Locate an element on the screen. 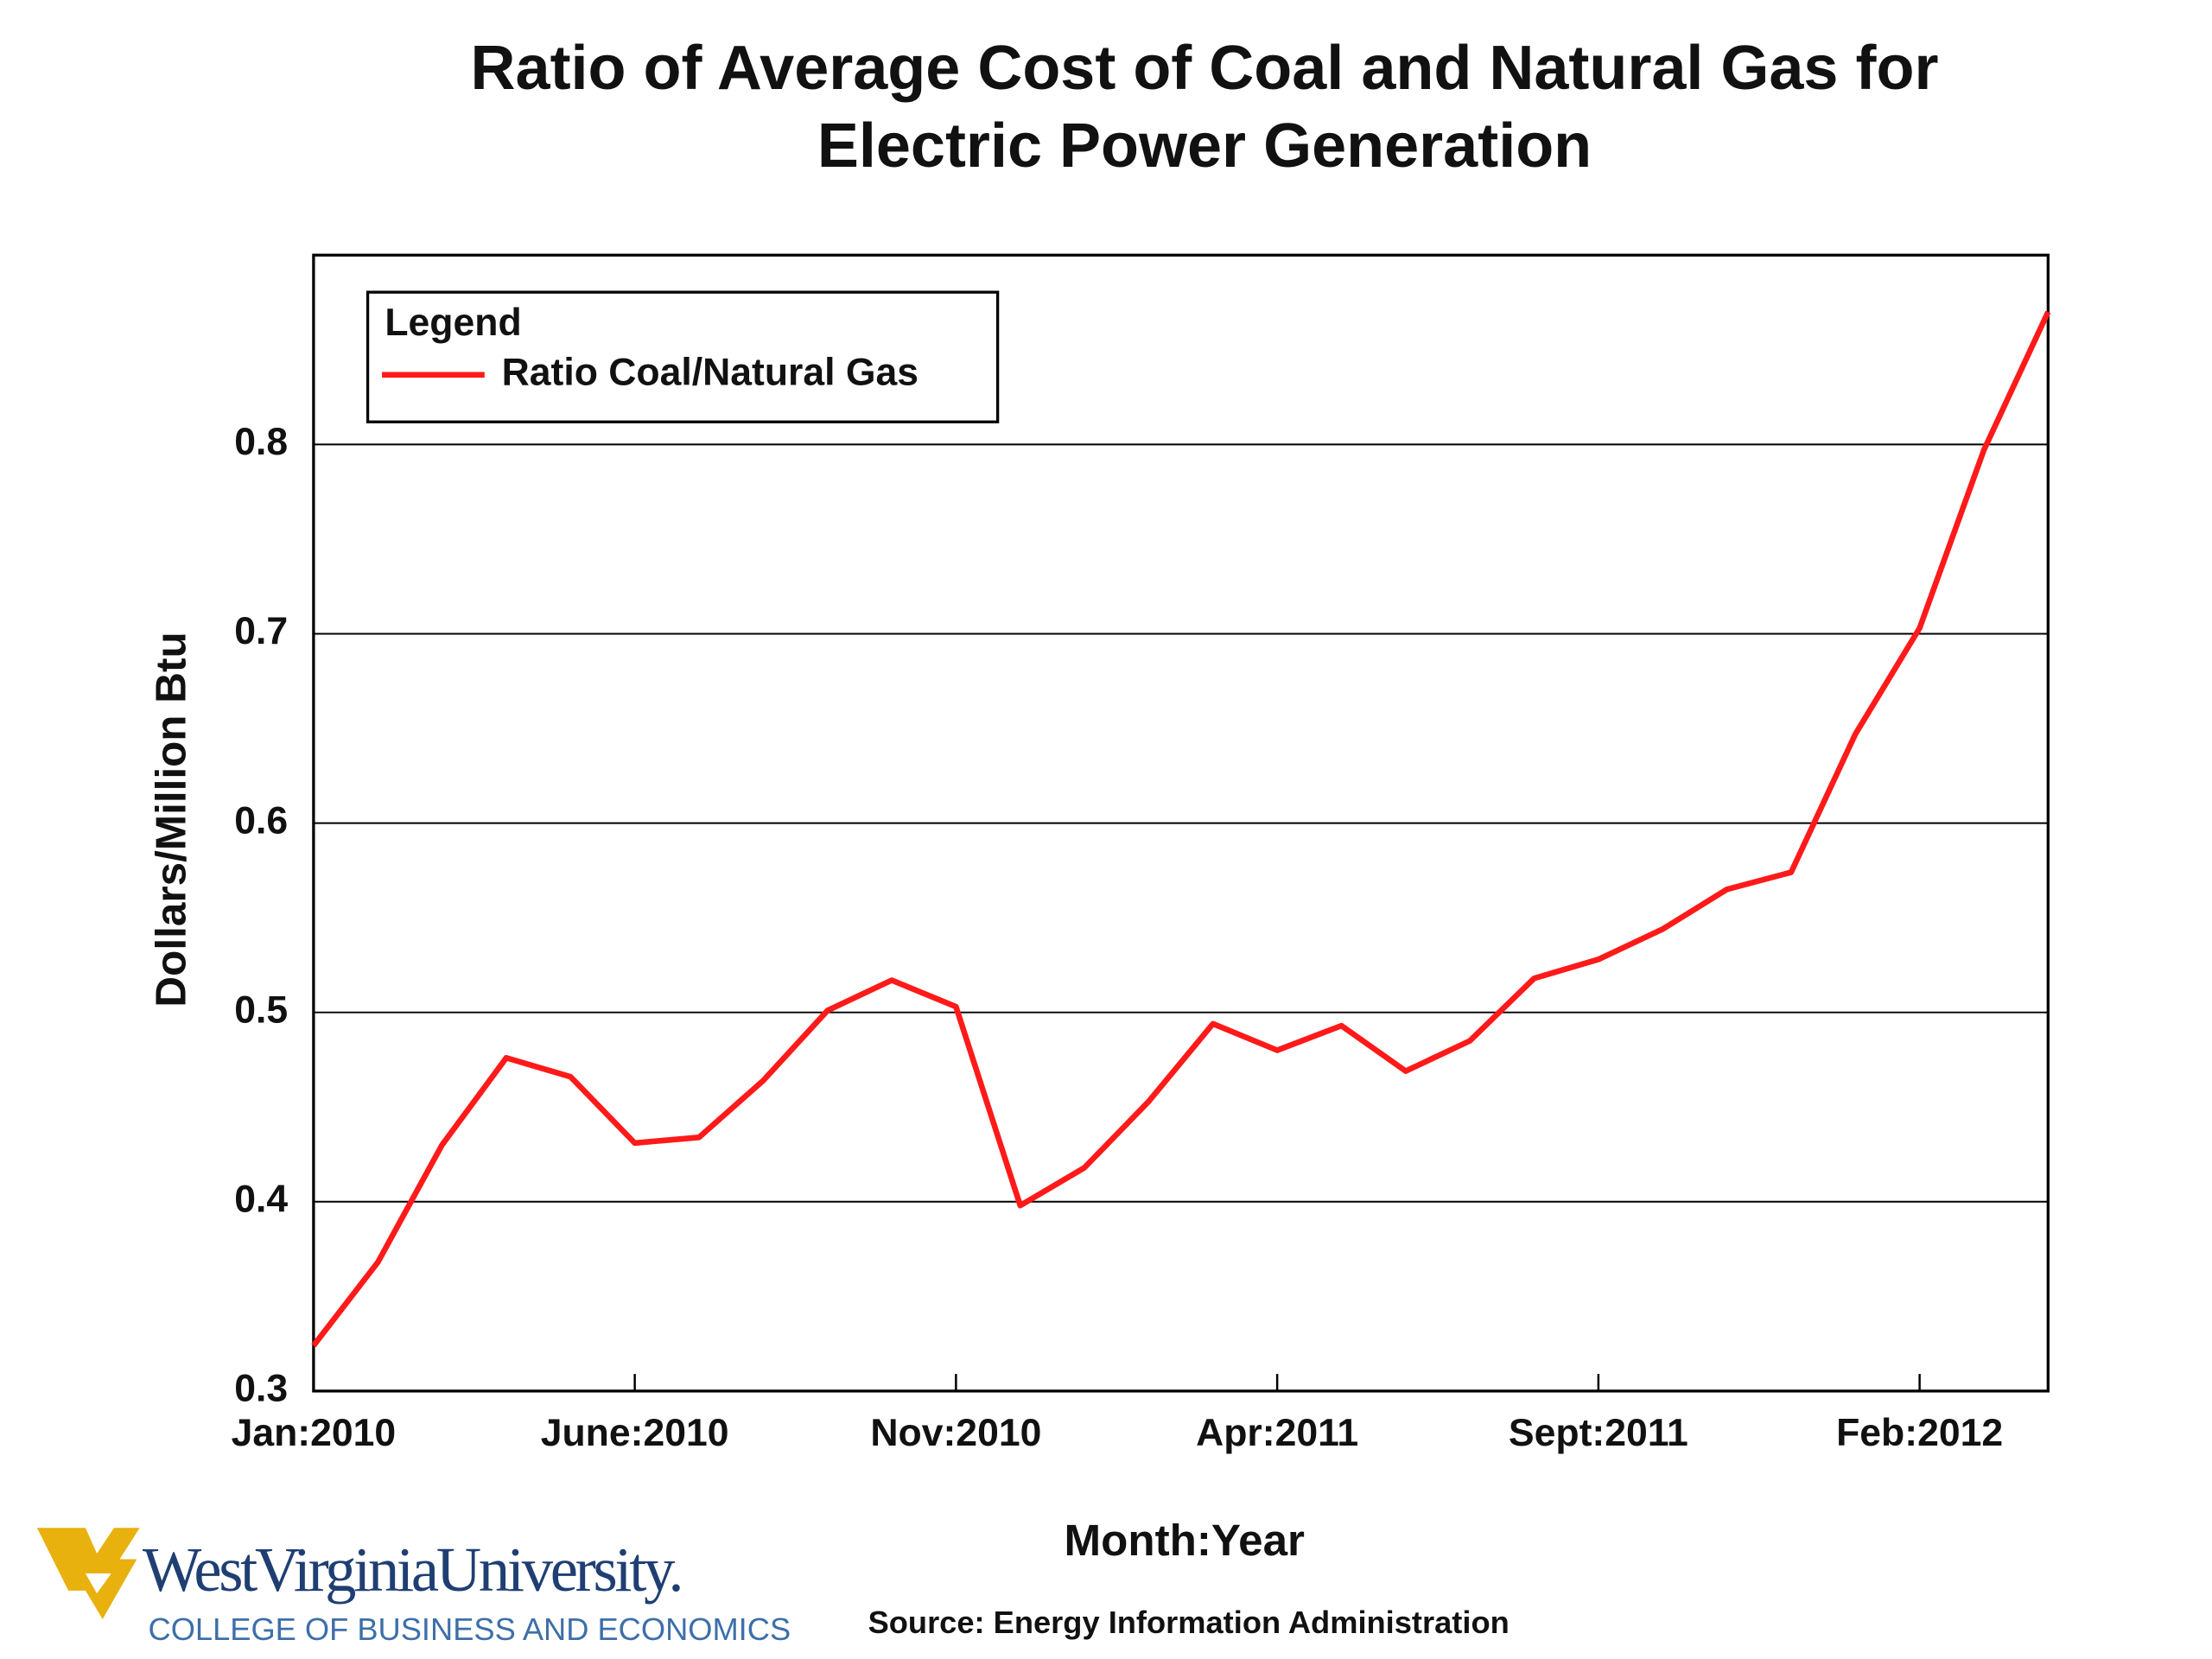  y-axis-label: Dollars/Million Btu is located at coordinates (170, 819).